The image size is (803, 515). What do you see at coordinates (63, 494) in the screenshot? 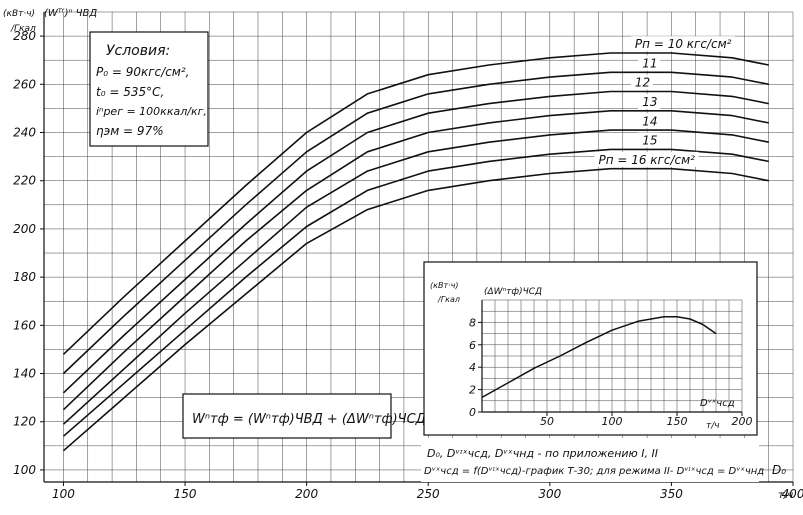
I see `main-x-tick-label: 100` at bounding box center [63, 494].